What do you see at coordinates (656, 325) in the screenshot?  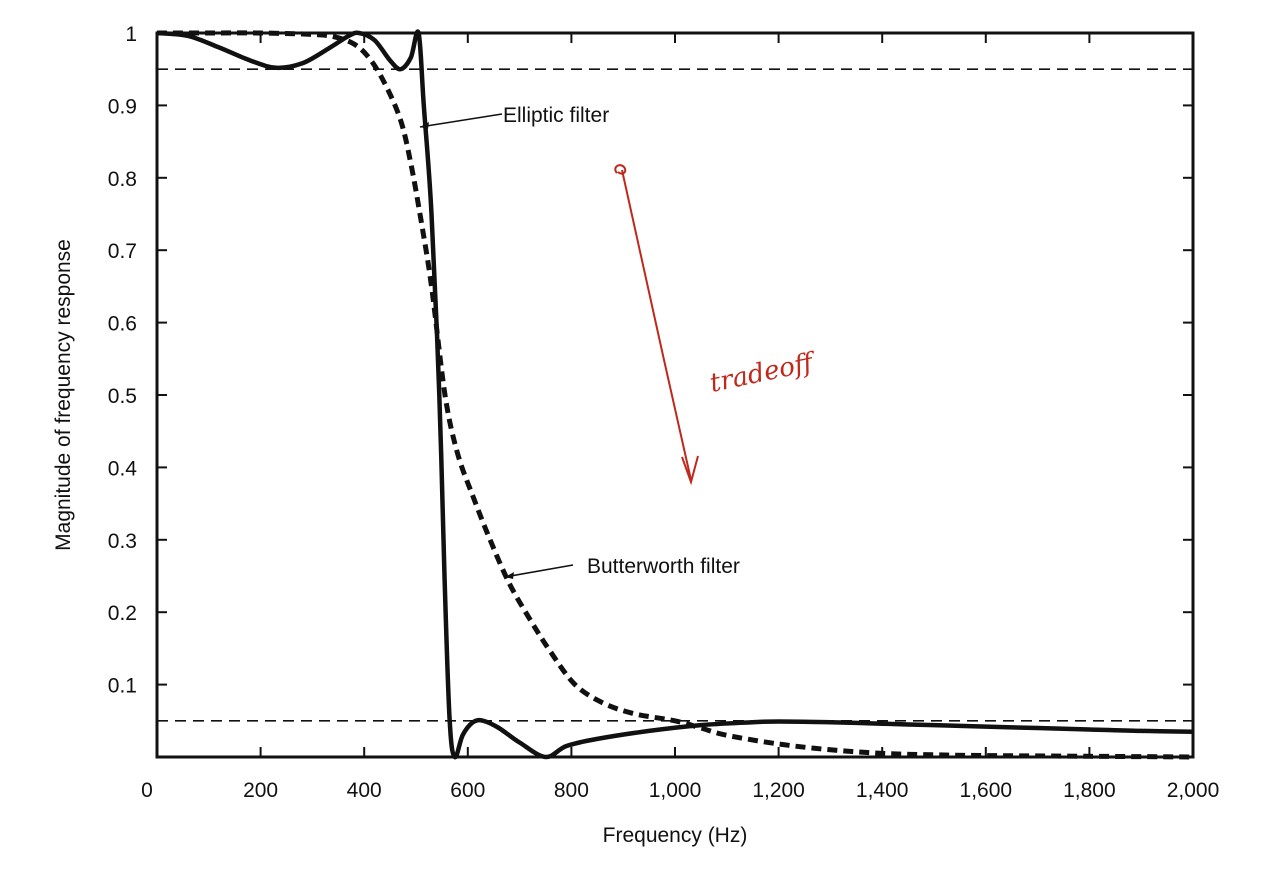 I see `tradeoff-arrow` at bounding box center [656, 325].